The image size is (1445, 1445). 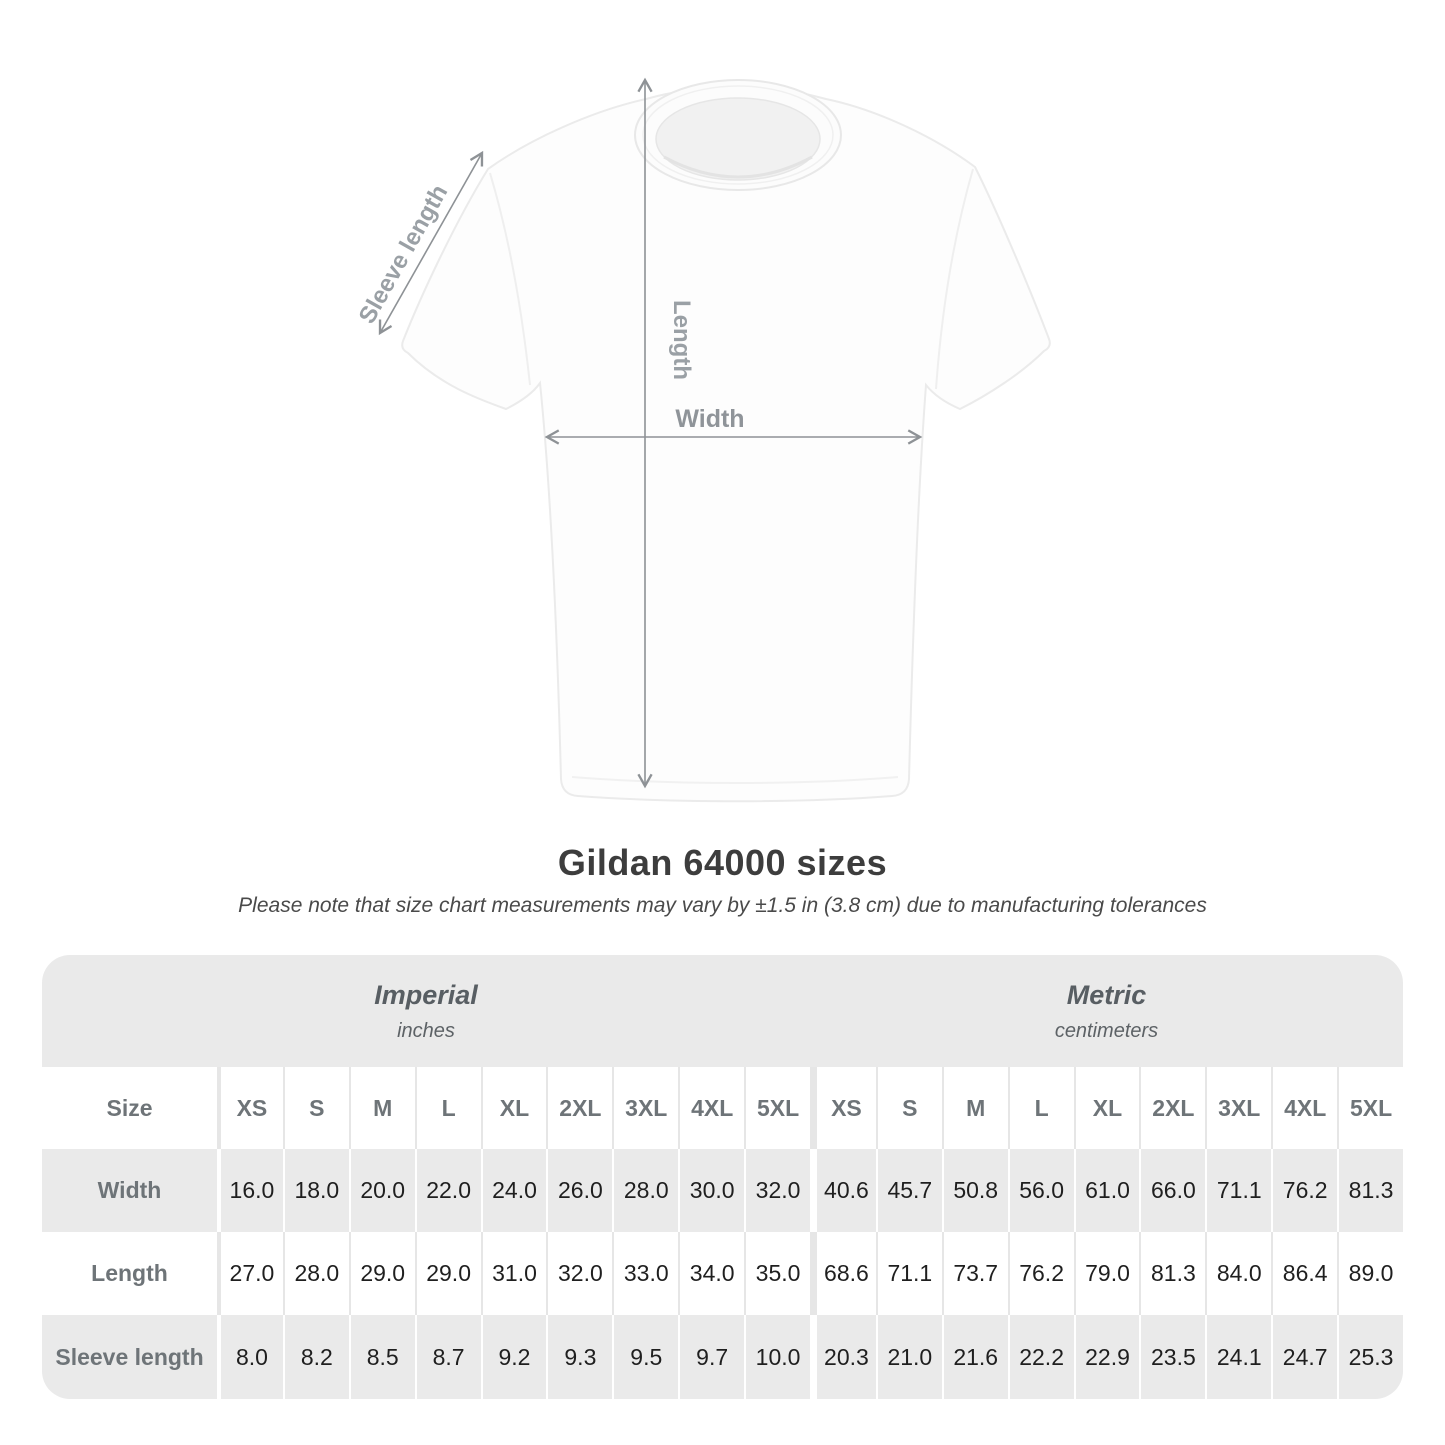 What do you see at coordinates (738, 139) in the screenshot?
I see `collar-inner` at bounding box center [738, 139].